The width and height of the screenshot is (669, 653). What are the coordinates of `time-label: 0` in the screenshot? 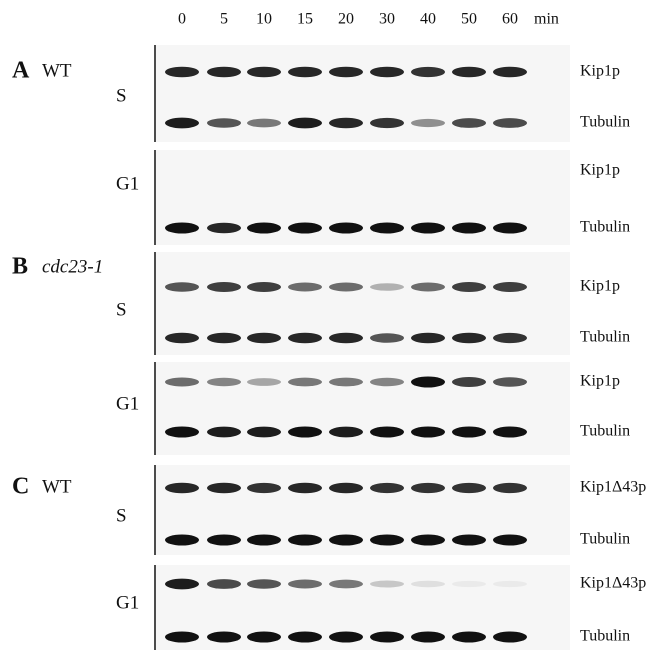 It's located at (182, 19).